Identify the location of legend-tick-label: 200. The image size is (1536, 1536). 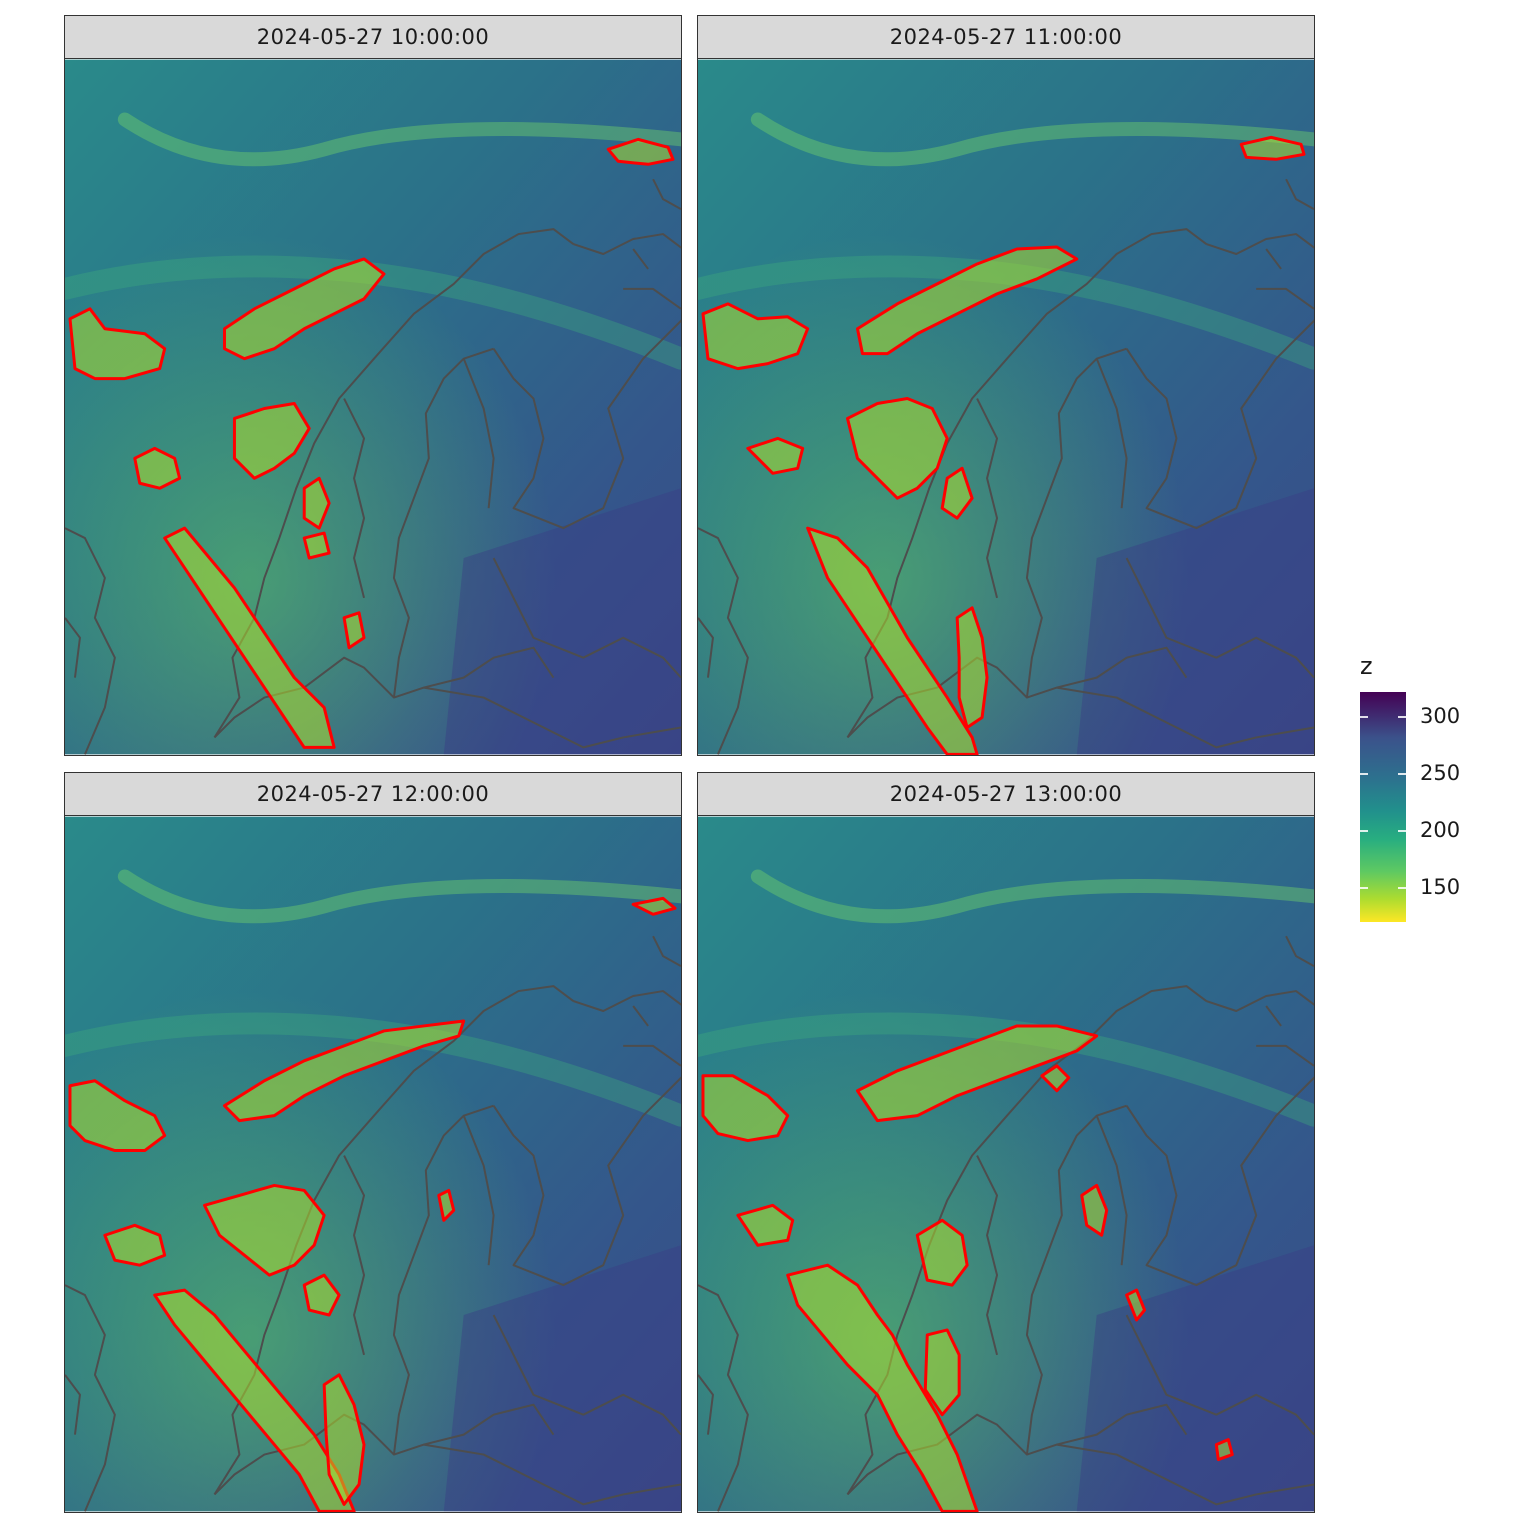
(1440, 829).